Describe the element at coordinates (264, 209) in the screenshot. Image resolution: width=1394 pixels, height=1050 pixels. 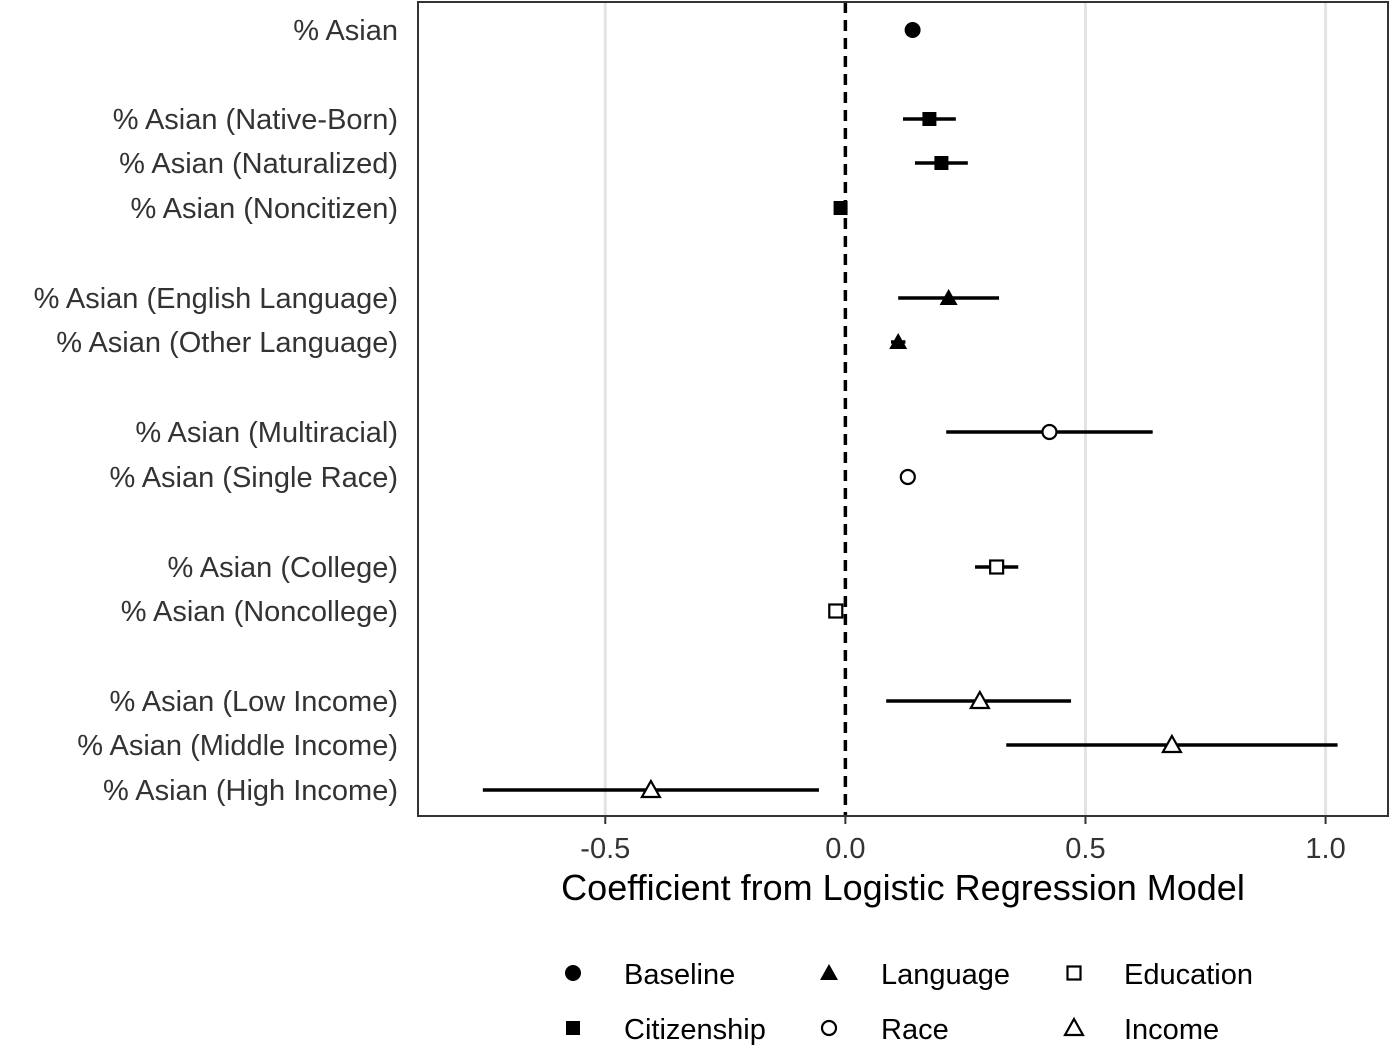
I see `y-label-3: % Asian (Noncitizen)` at that location.